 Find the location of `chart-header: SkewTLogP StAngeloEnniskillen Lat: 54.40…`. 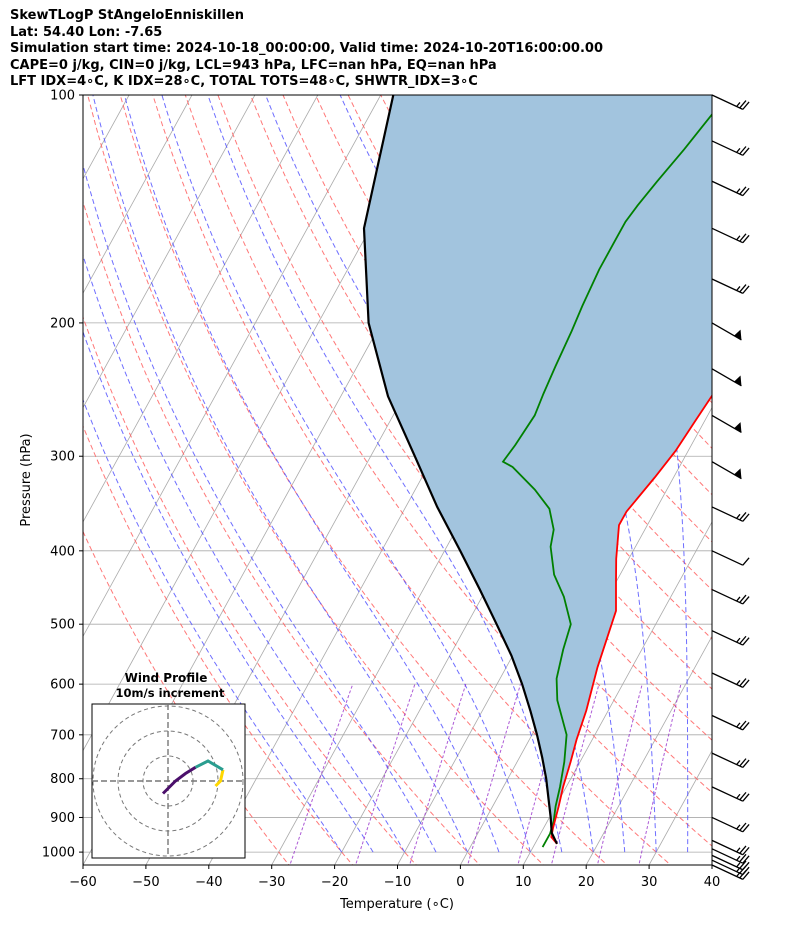

chart-header: SkewTLogP StAngeloEnniskillen Lat: 54.40… is located at coordinates (306, 49).